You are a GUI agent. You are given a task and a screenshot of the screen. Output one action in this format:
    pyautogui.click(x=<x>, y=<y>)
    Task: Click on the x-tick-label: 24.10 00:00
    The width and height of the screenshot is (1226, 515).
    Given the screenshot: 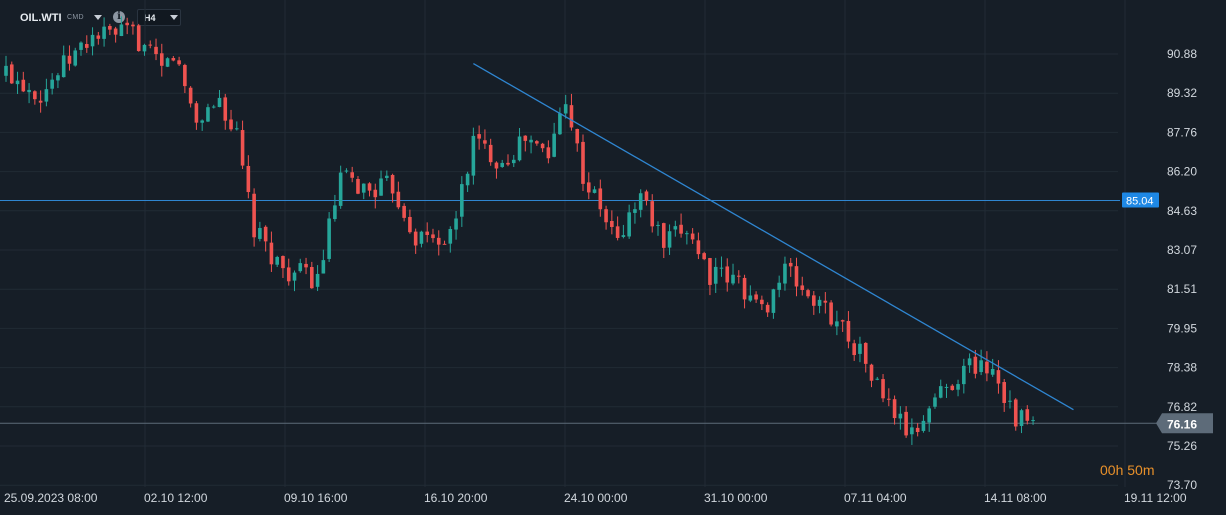 What is the action you would take?
    pyautogui.click(x=596, y=498)
    